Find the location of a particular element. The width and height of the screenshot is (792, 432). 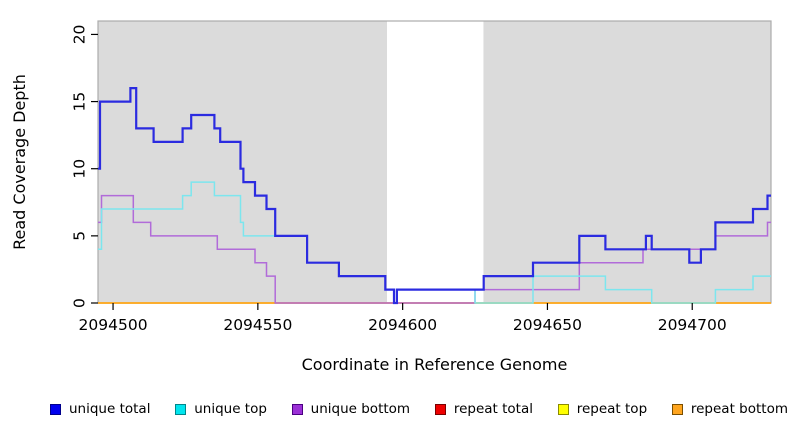

x-tick-label: 2094550 is located at coordinates (257, 325).